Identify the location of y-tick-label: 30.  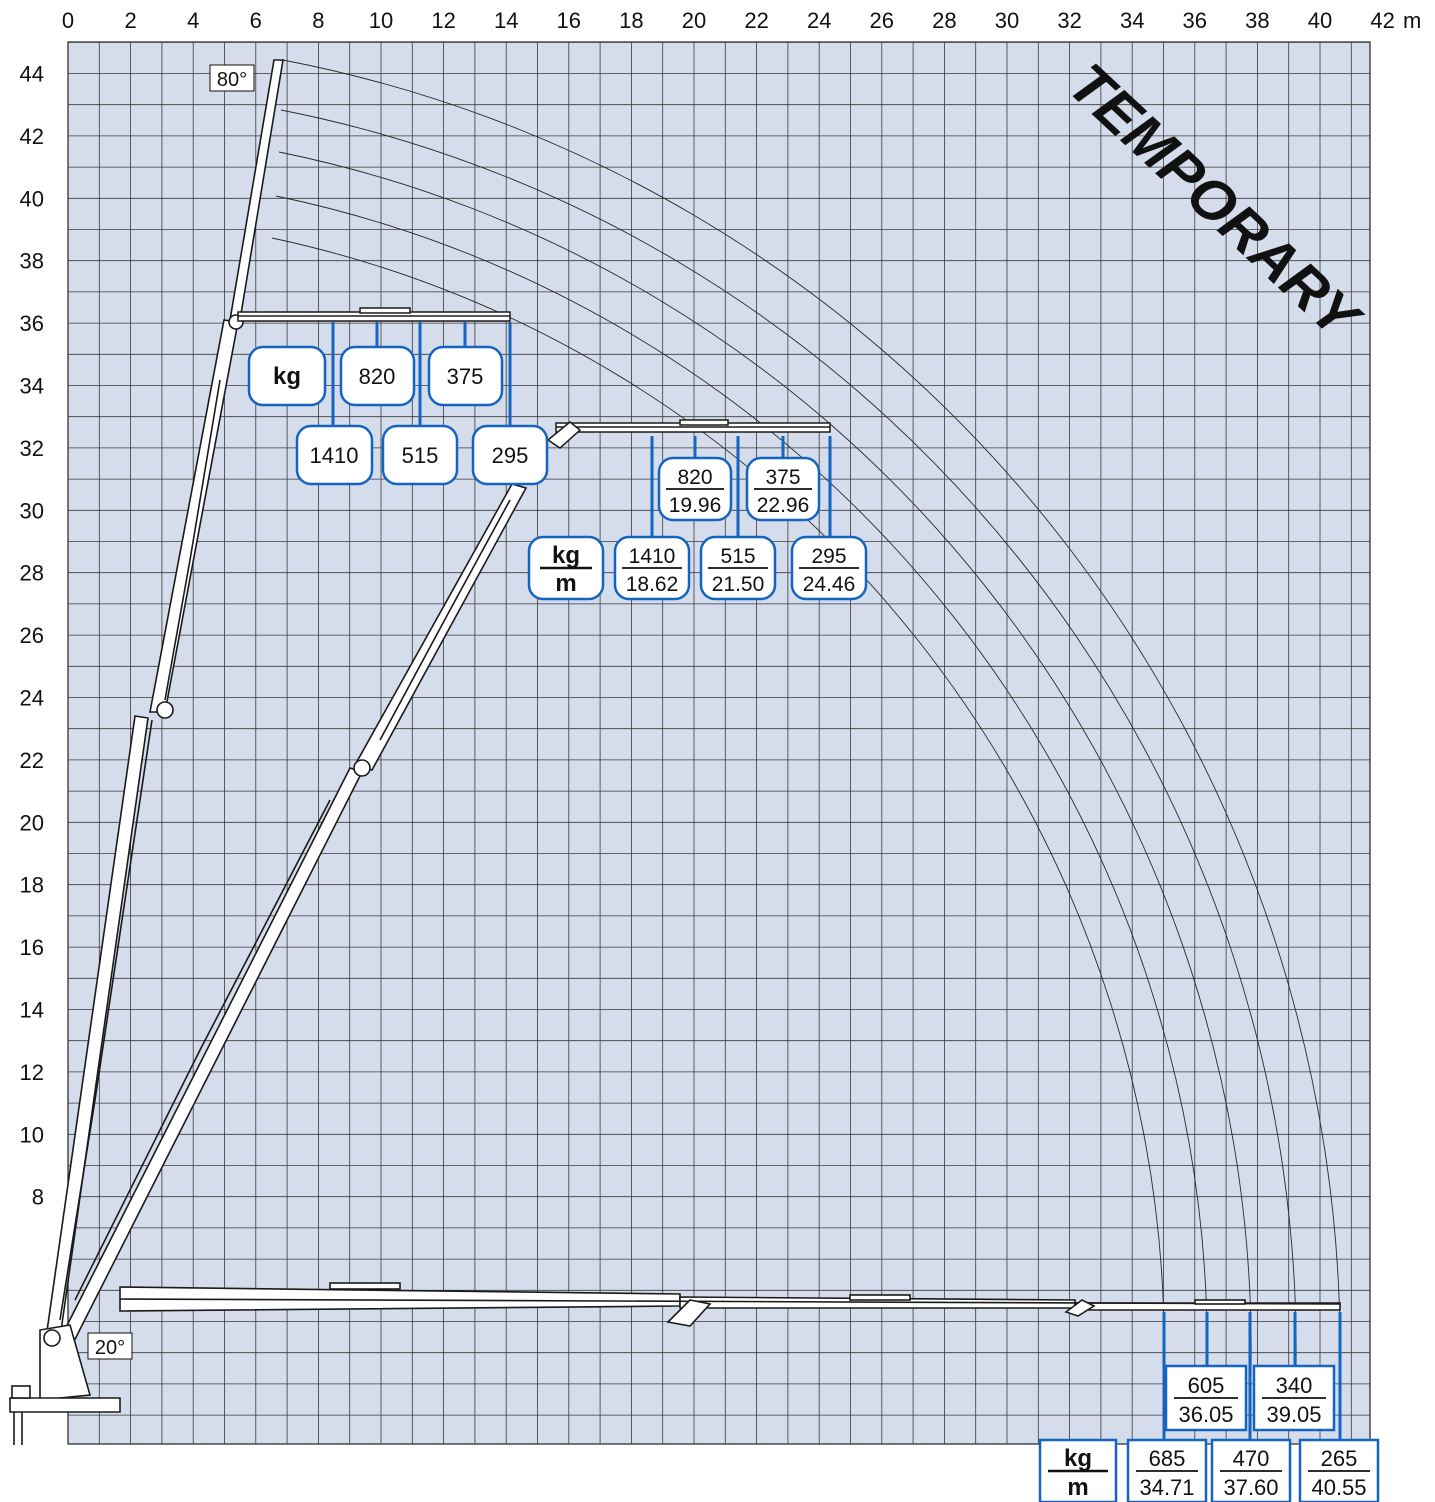
(32, 510).